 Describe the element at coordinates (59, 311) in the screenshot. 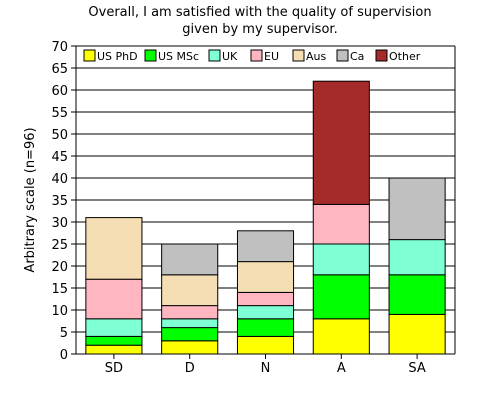

I see `y-tick-label: 10` at that location.